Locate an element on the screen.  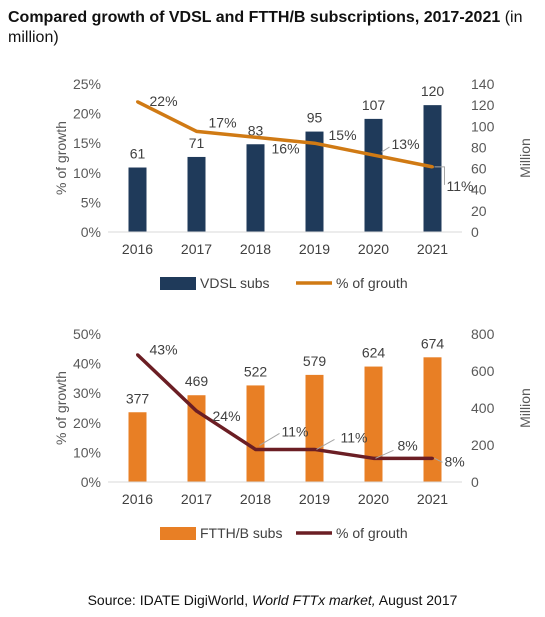
chart-1-y-tick-label: 15% is located at coordinates (87, 143).